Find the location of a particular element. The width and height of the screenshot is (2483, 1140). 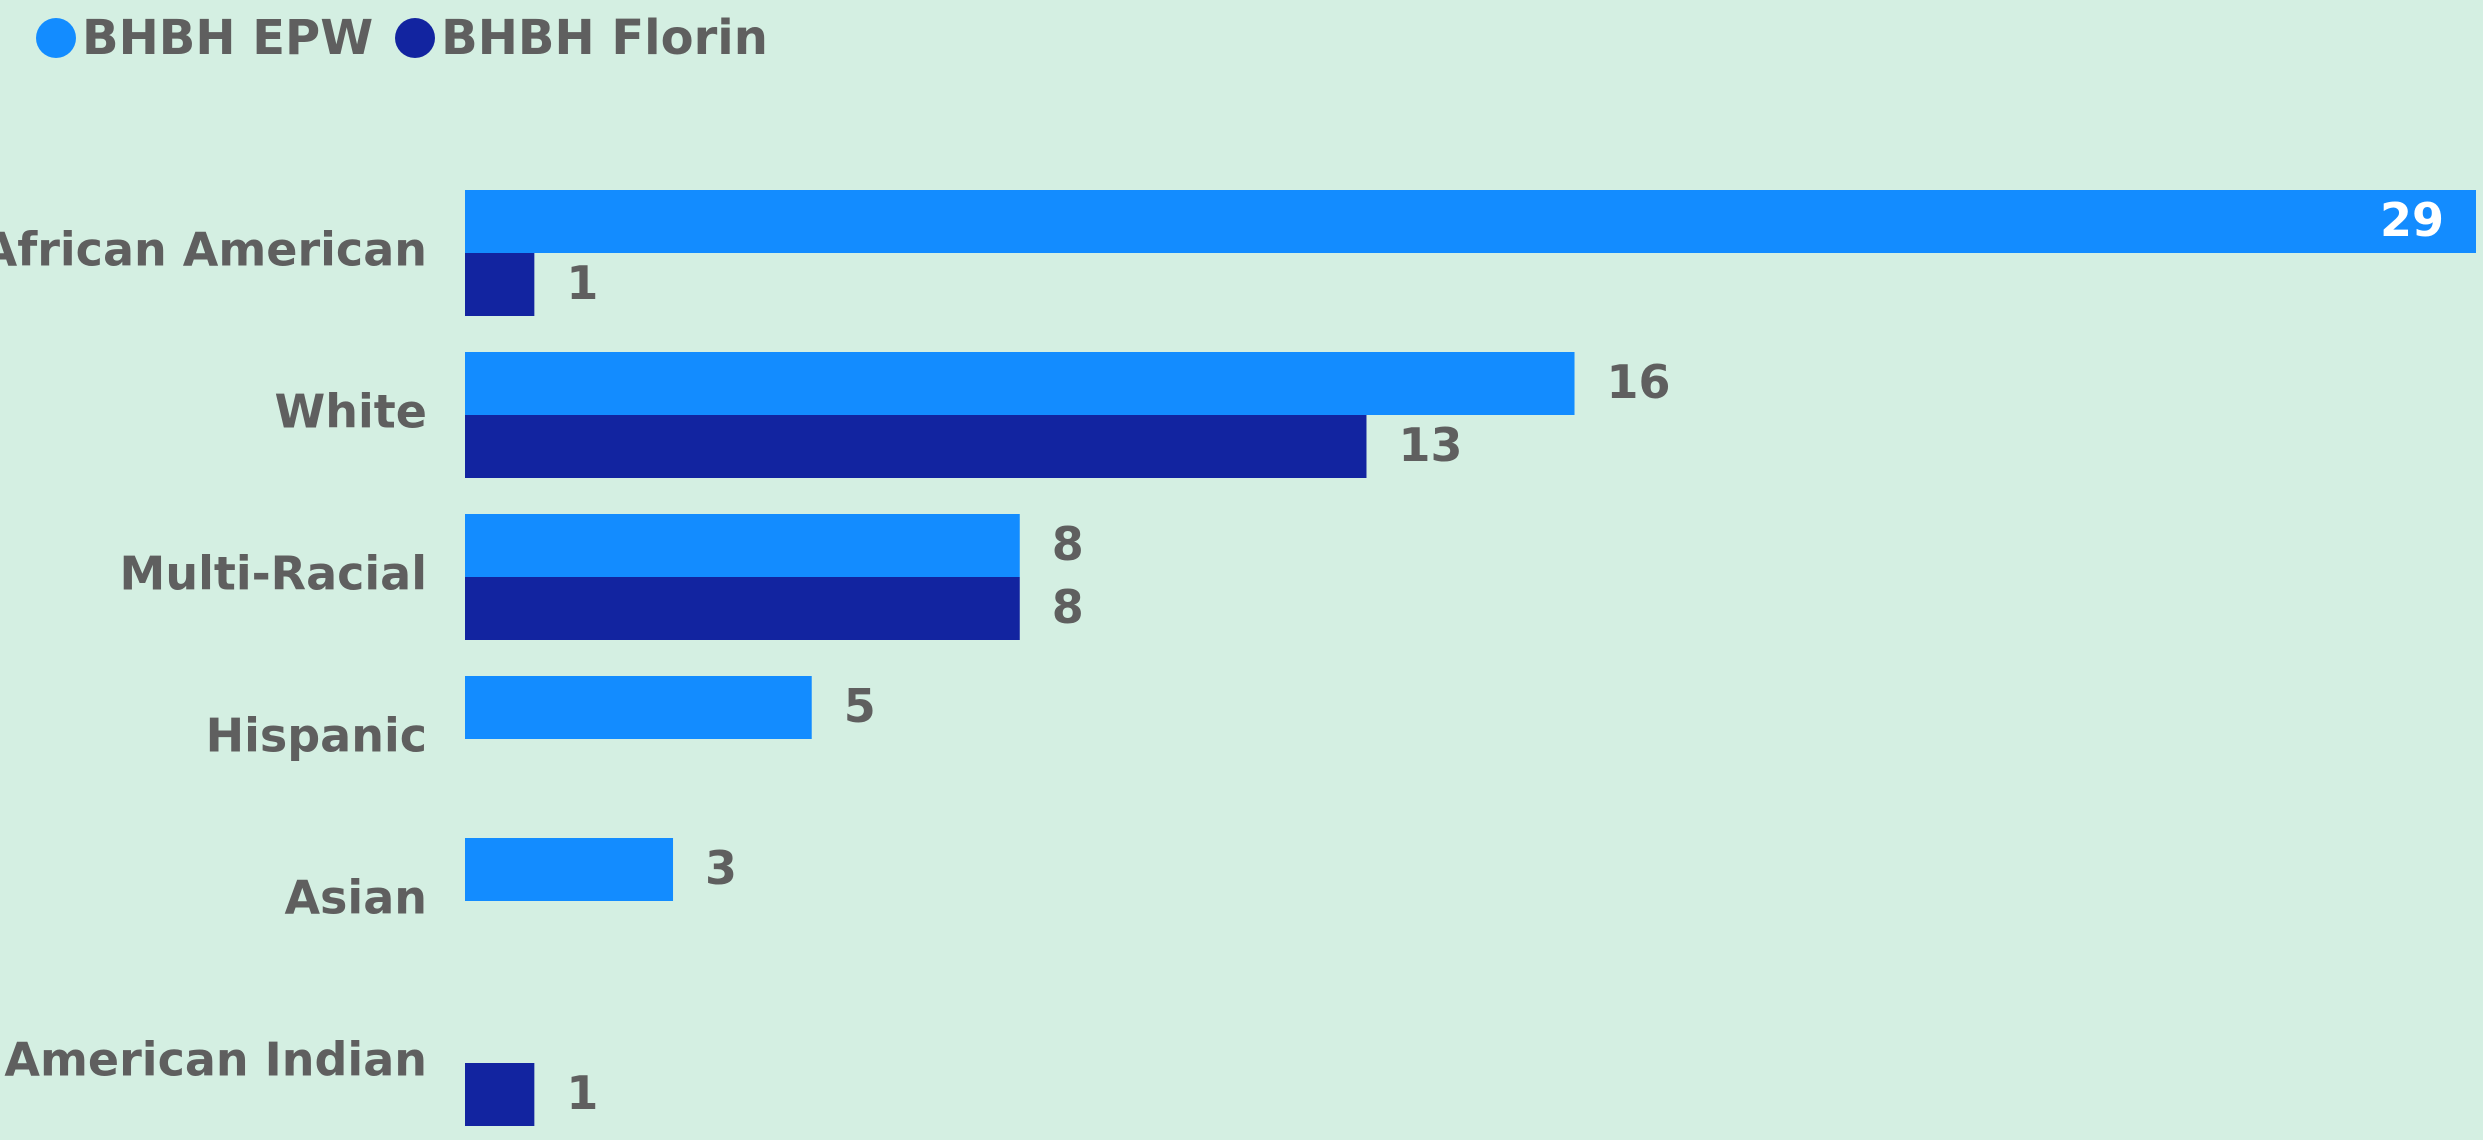

legend: BHBH EPW BHBH Florin is located at coordinates (402, 38).